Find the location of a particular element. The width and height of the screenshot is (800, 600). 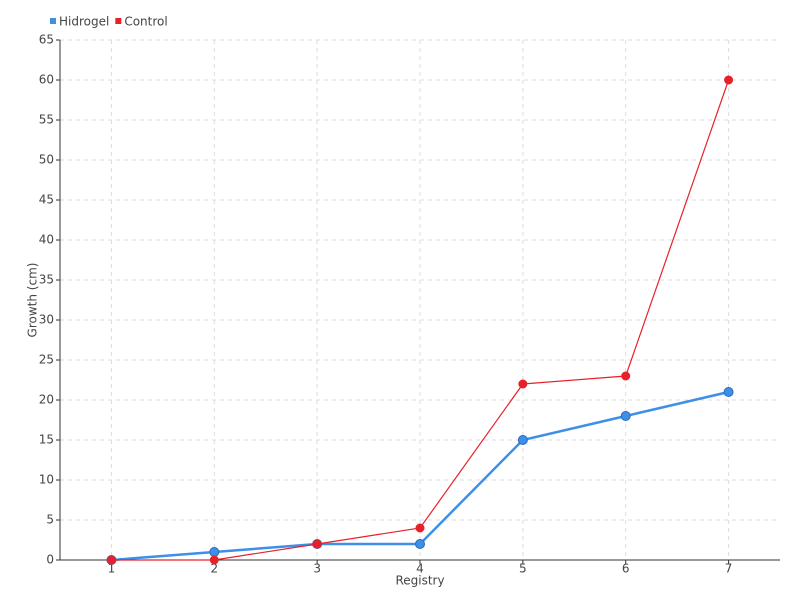

y-tick-label: 15 is located at coordinates (46, 440).